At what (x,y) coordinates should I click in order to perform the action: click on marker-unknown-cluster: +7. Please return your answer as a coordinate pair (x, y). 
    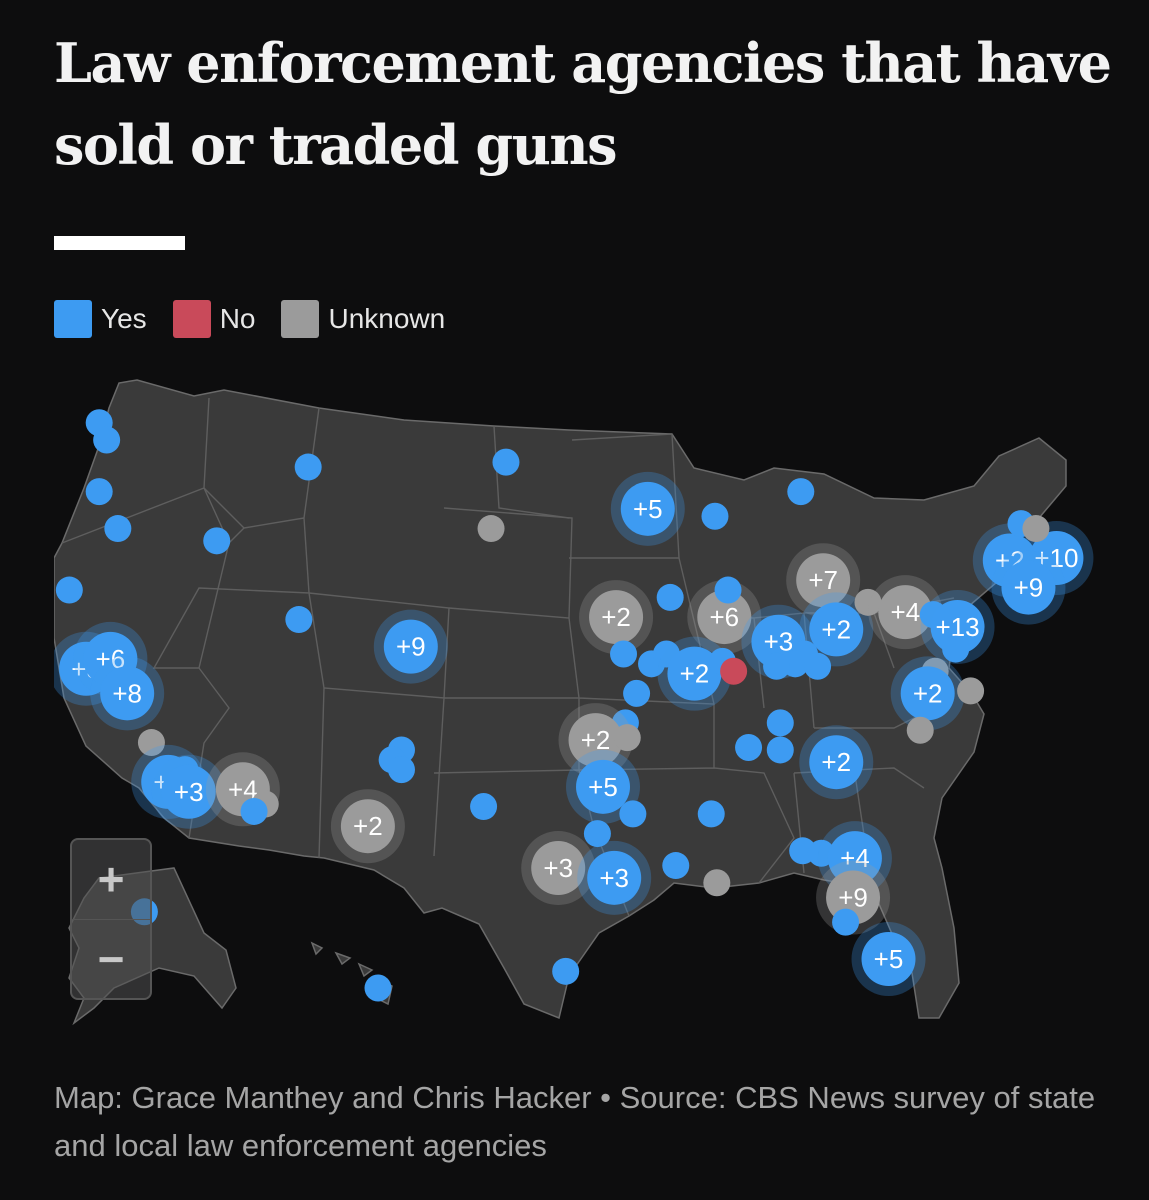
    Looking at the image, I should click on (823, 580).